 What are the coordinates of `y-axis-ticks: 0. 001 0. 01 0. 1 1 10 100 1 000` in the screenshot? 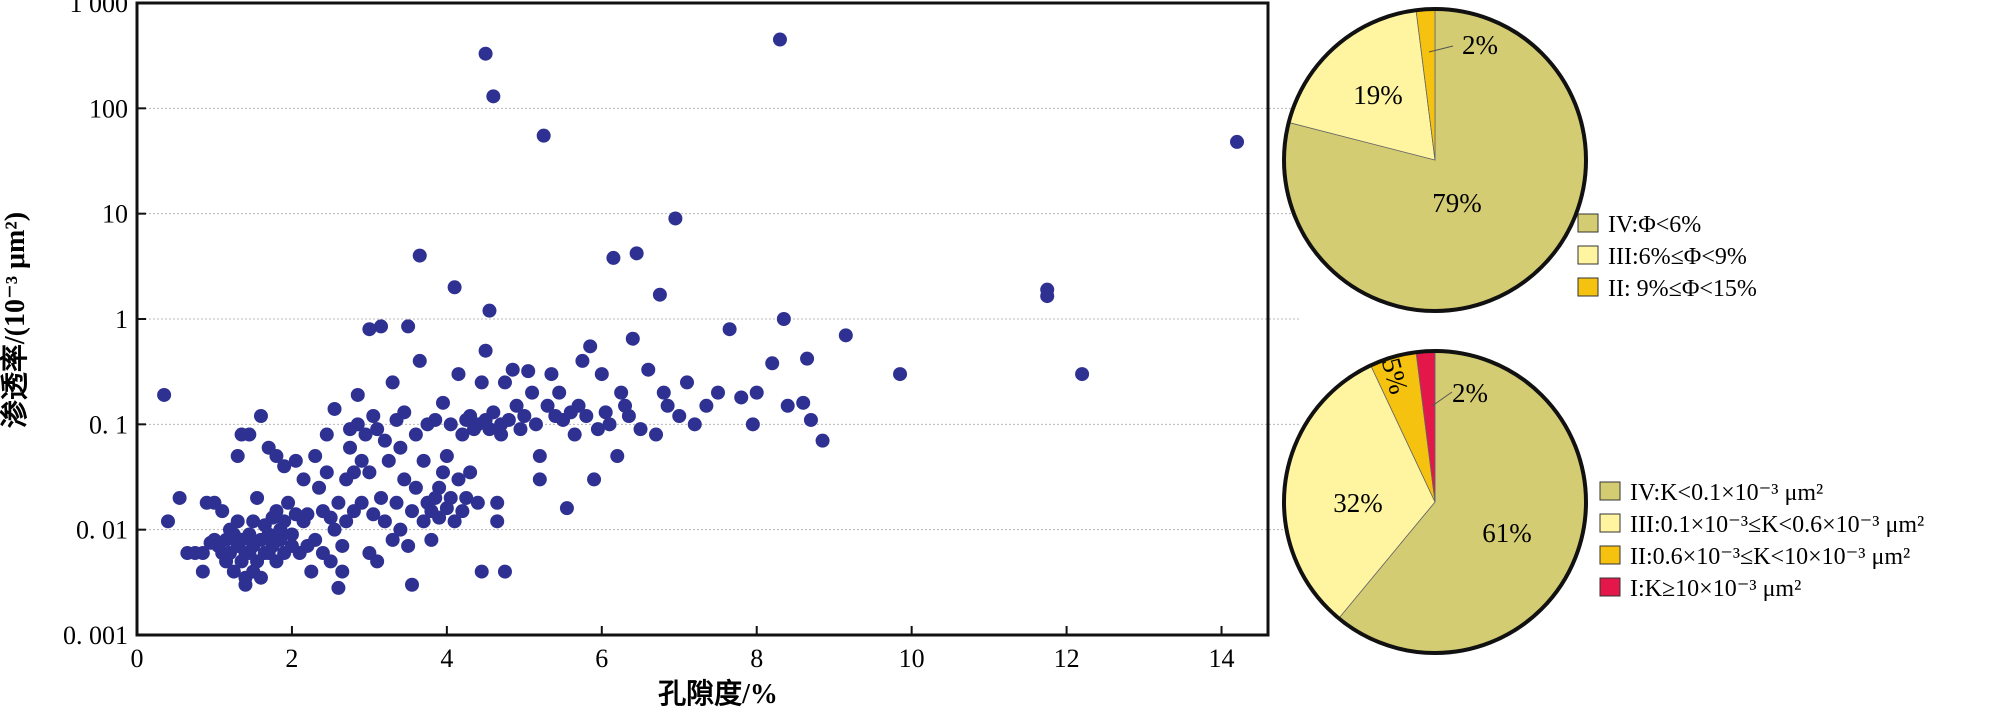 It's located at (104, 325).